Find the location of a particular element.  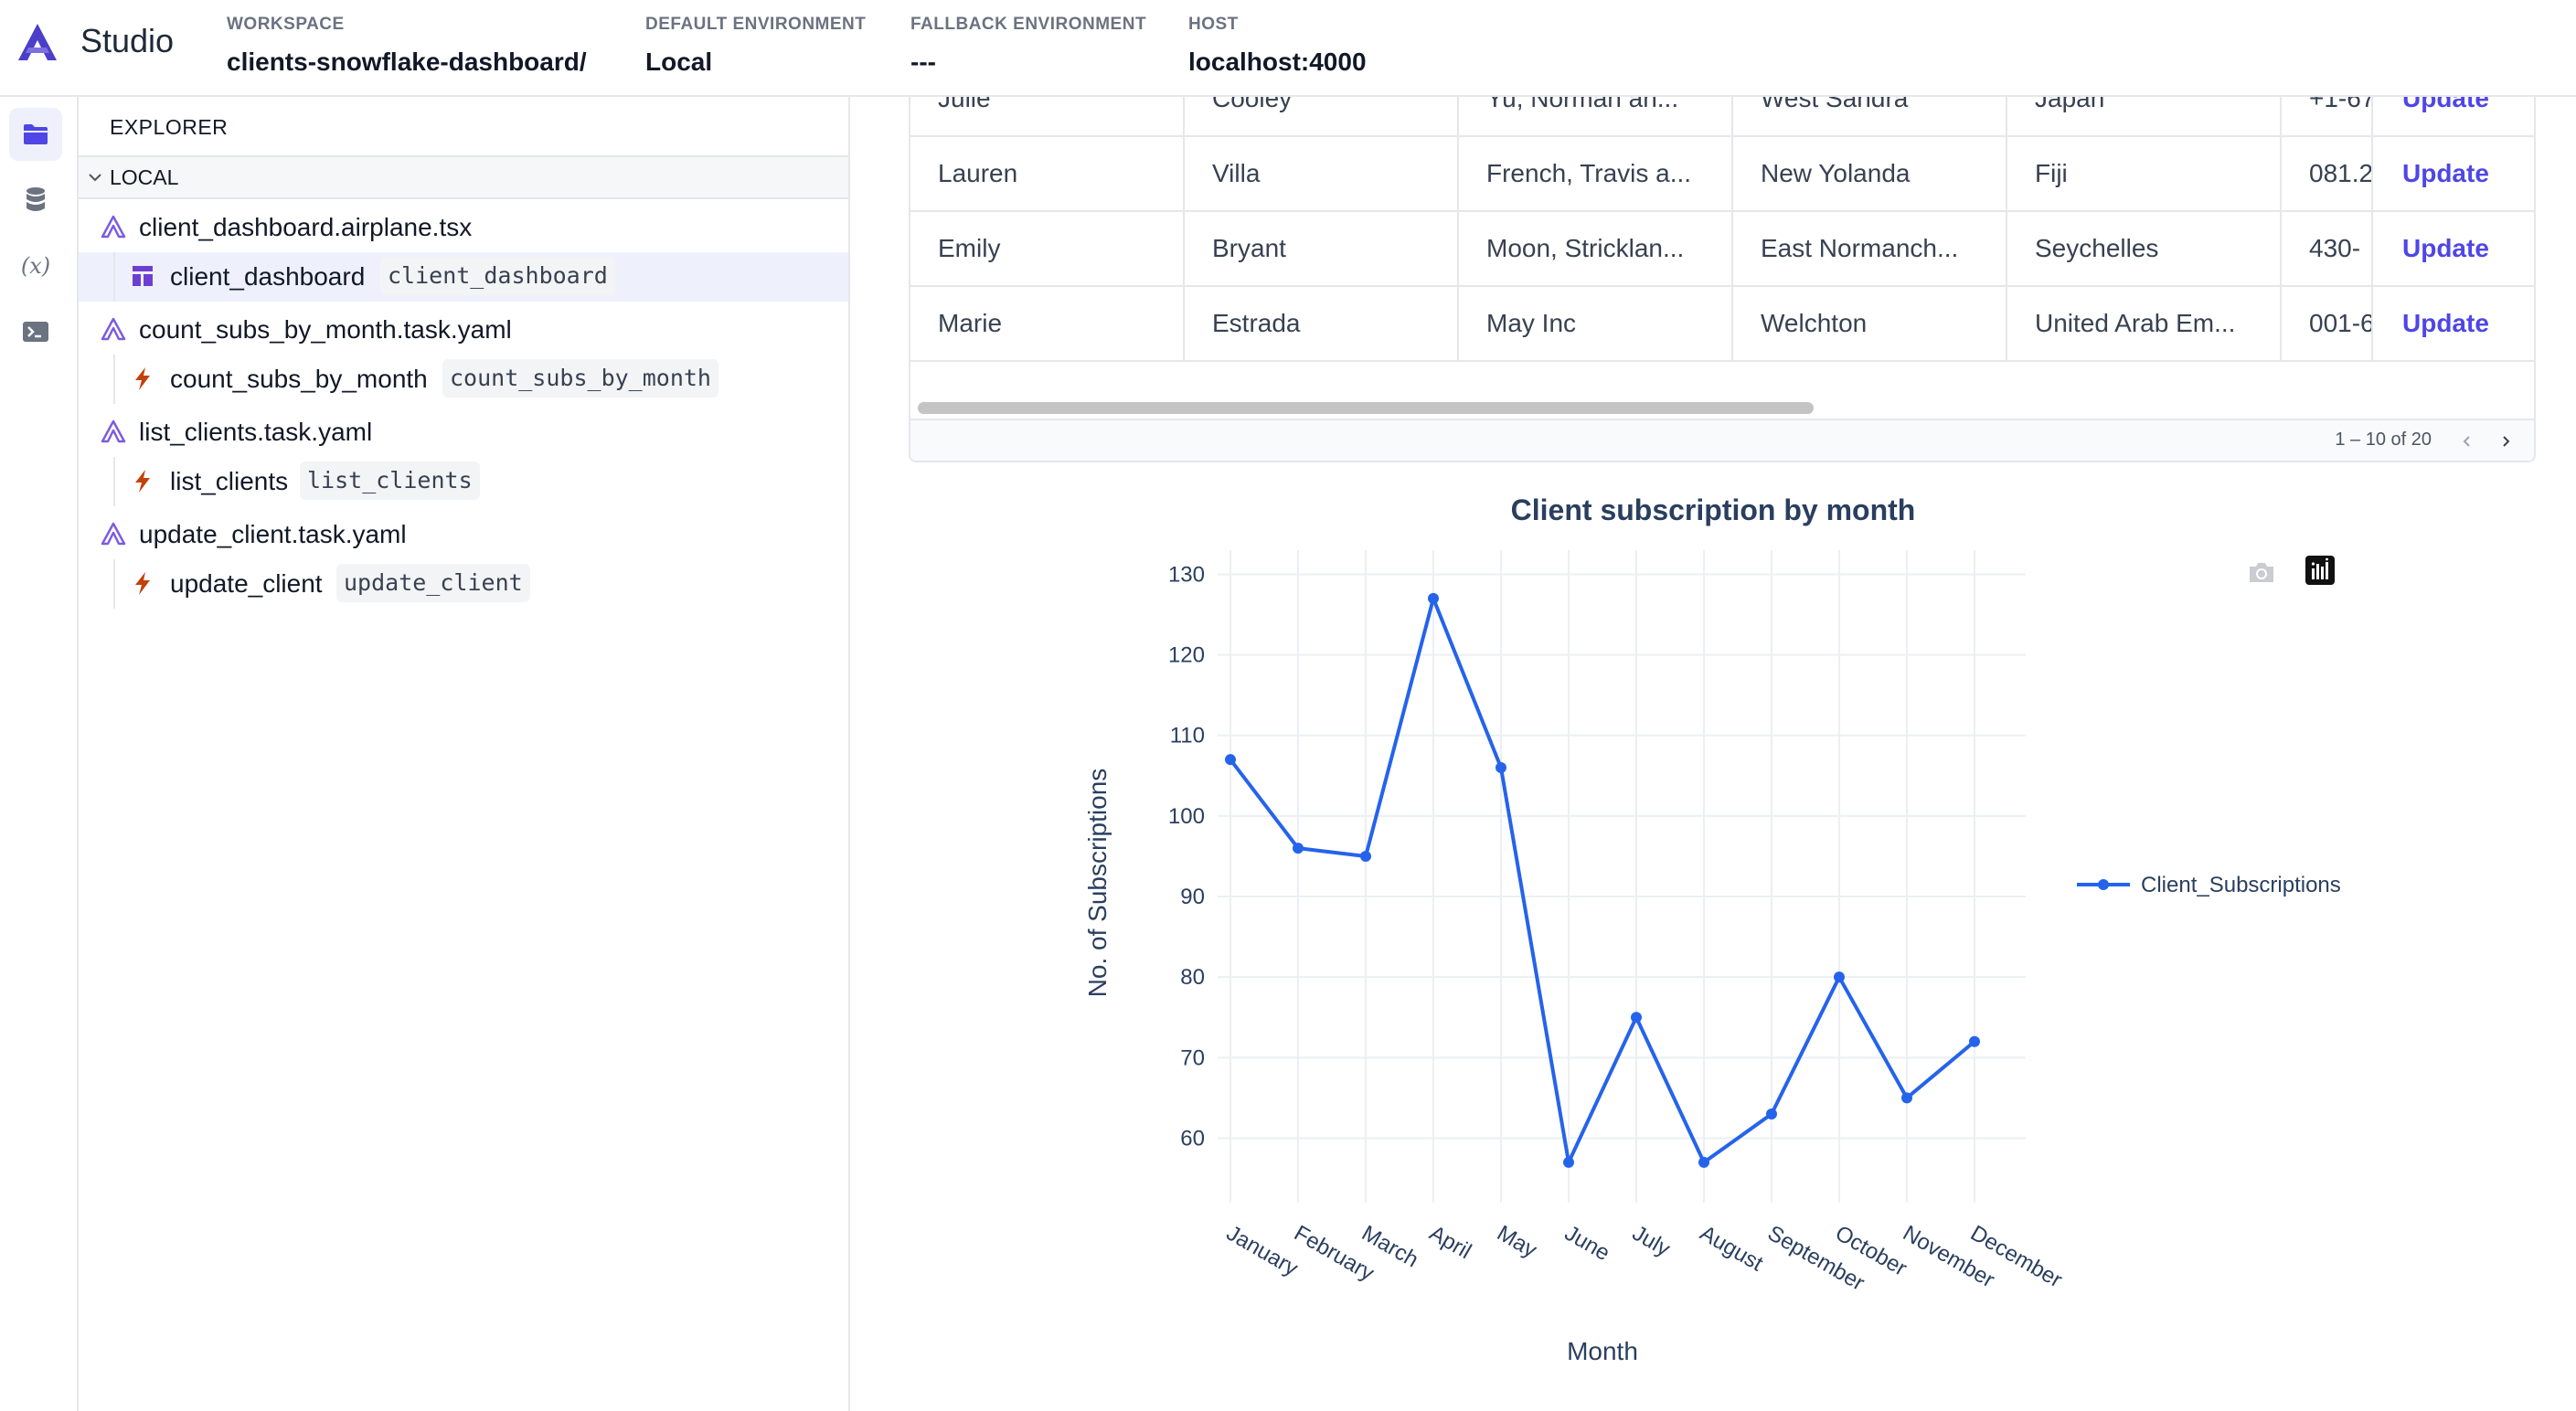

rail-database-button is located at coordinates (35, 200).